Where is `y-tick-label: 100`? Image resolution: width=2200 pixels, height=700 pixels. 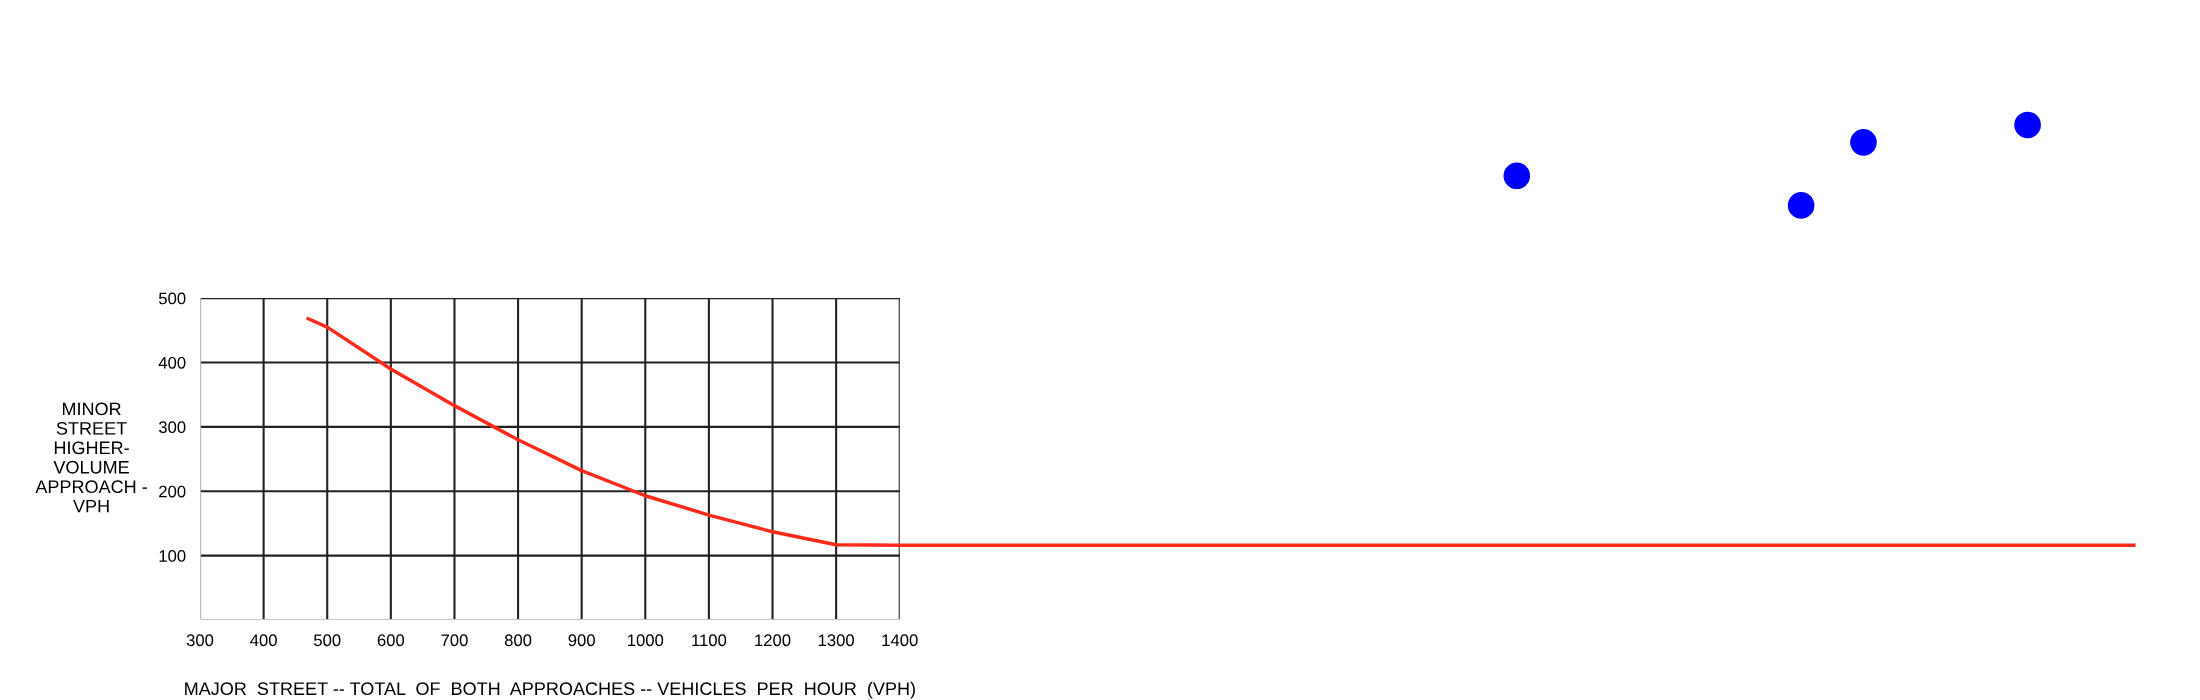 y-tick-label: 100 is located at coordinates (172, 556).